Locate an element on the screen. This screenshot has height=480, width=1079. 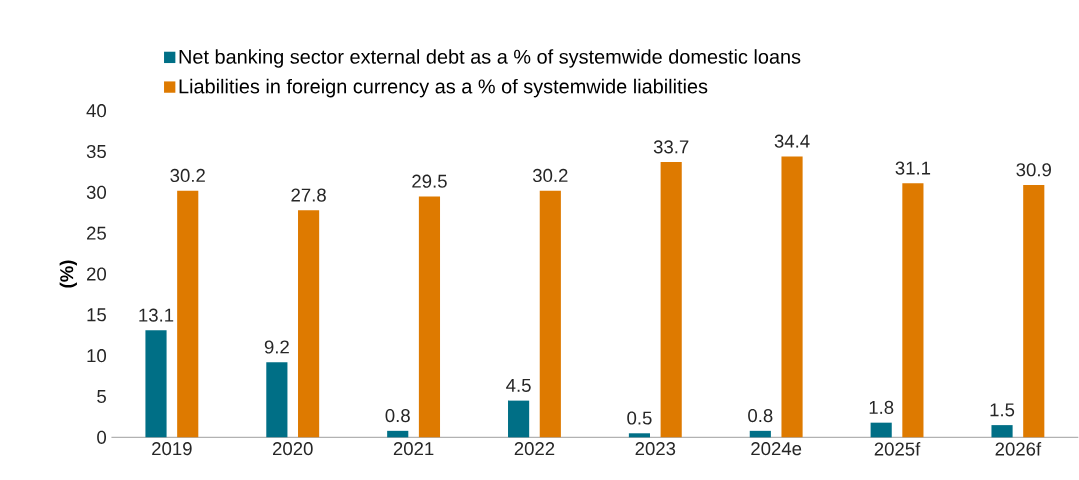
data-label: 1.5 is located at coordinates (1002, 410).